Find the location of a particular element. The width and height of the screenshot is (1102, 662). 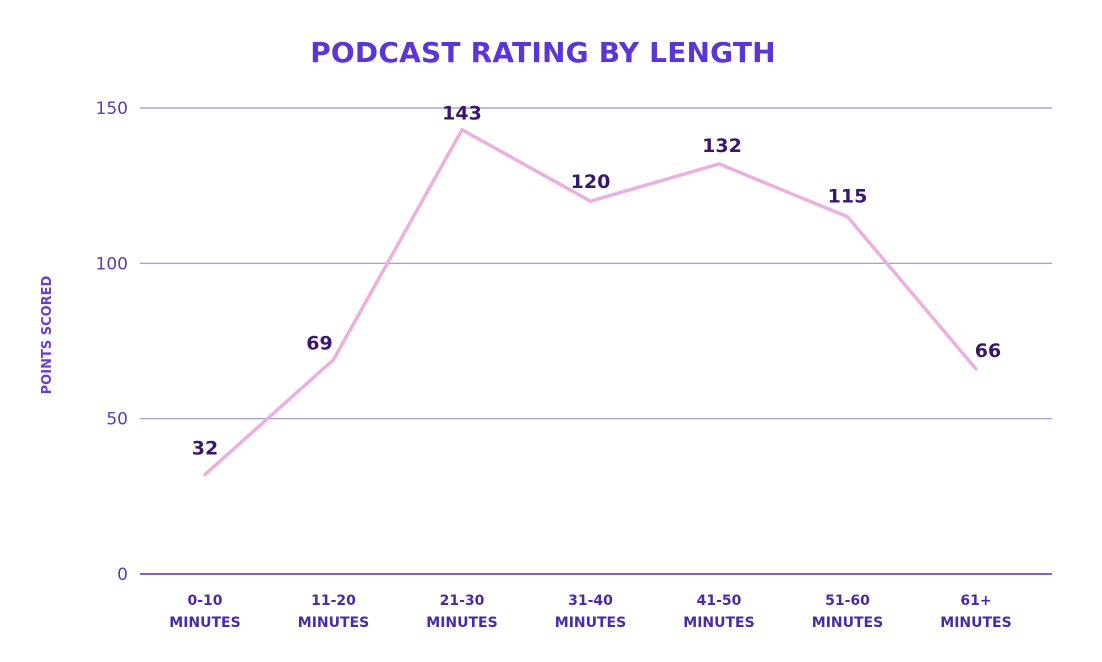

x-tick-label: 21-30 MINUTES is located at coordinates (461, 612).